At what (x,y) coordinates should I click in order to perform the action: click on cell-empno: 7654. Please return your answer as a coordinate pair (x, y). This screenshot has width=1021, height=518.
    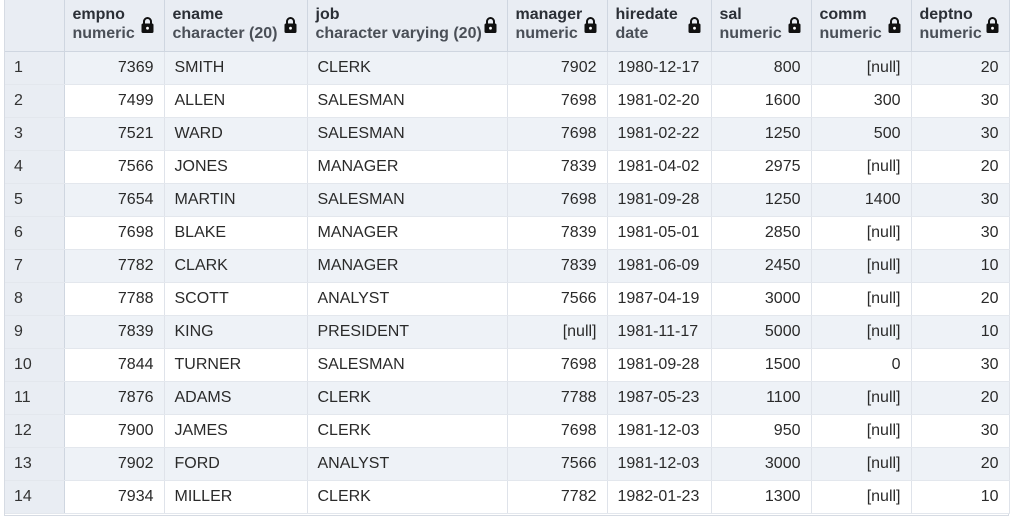
    Looking at the image, I should click on (114, 200).